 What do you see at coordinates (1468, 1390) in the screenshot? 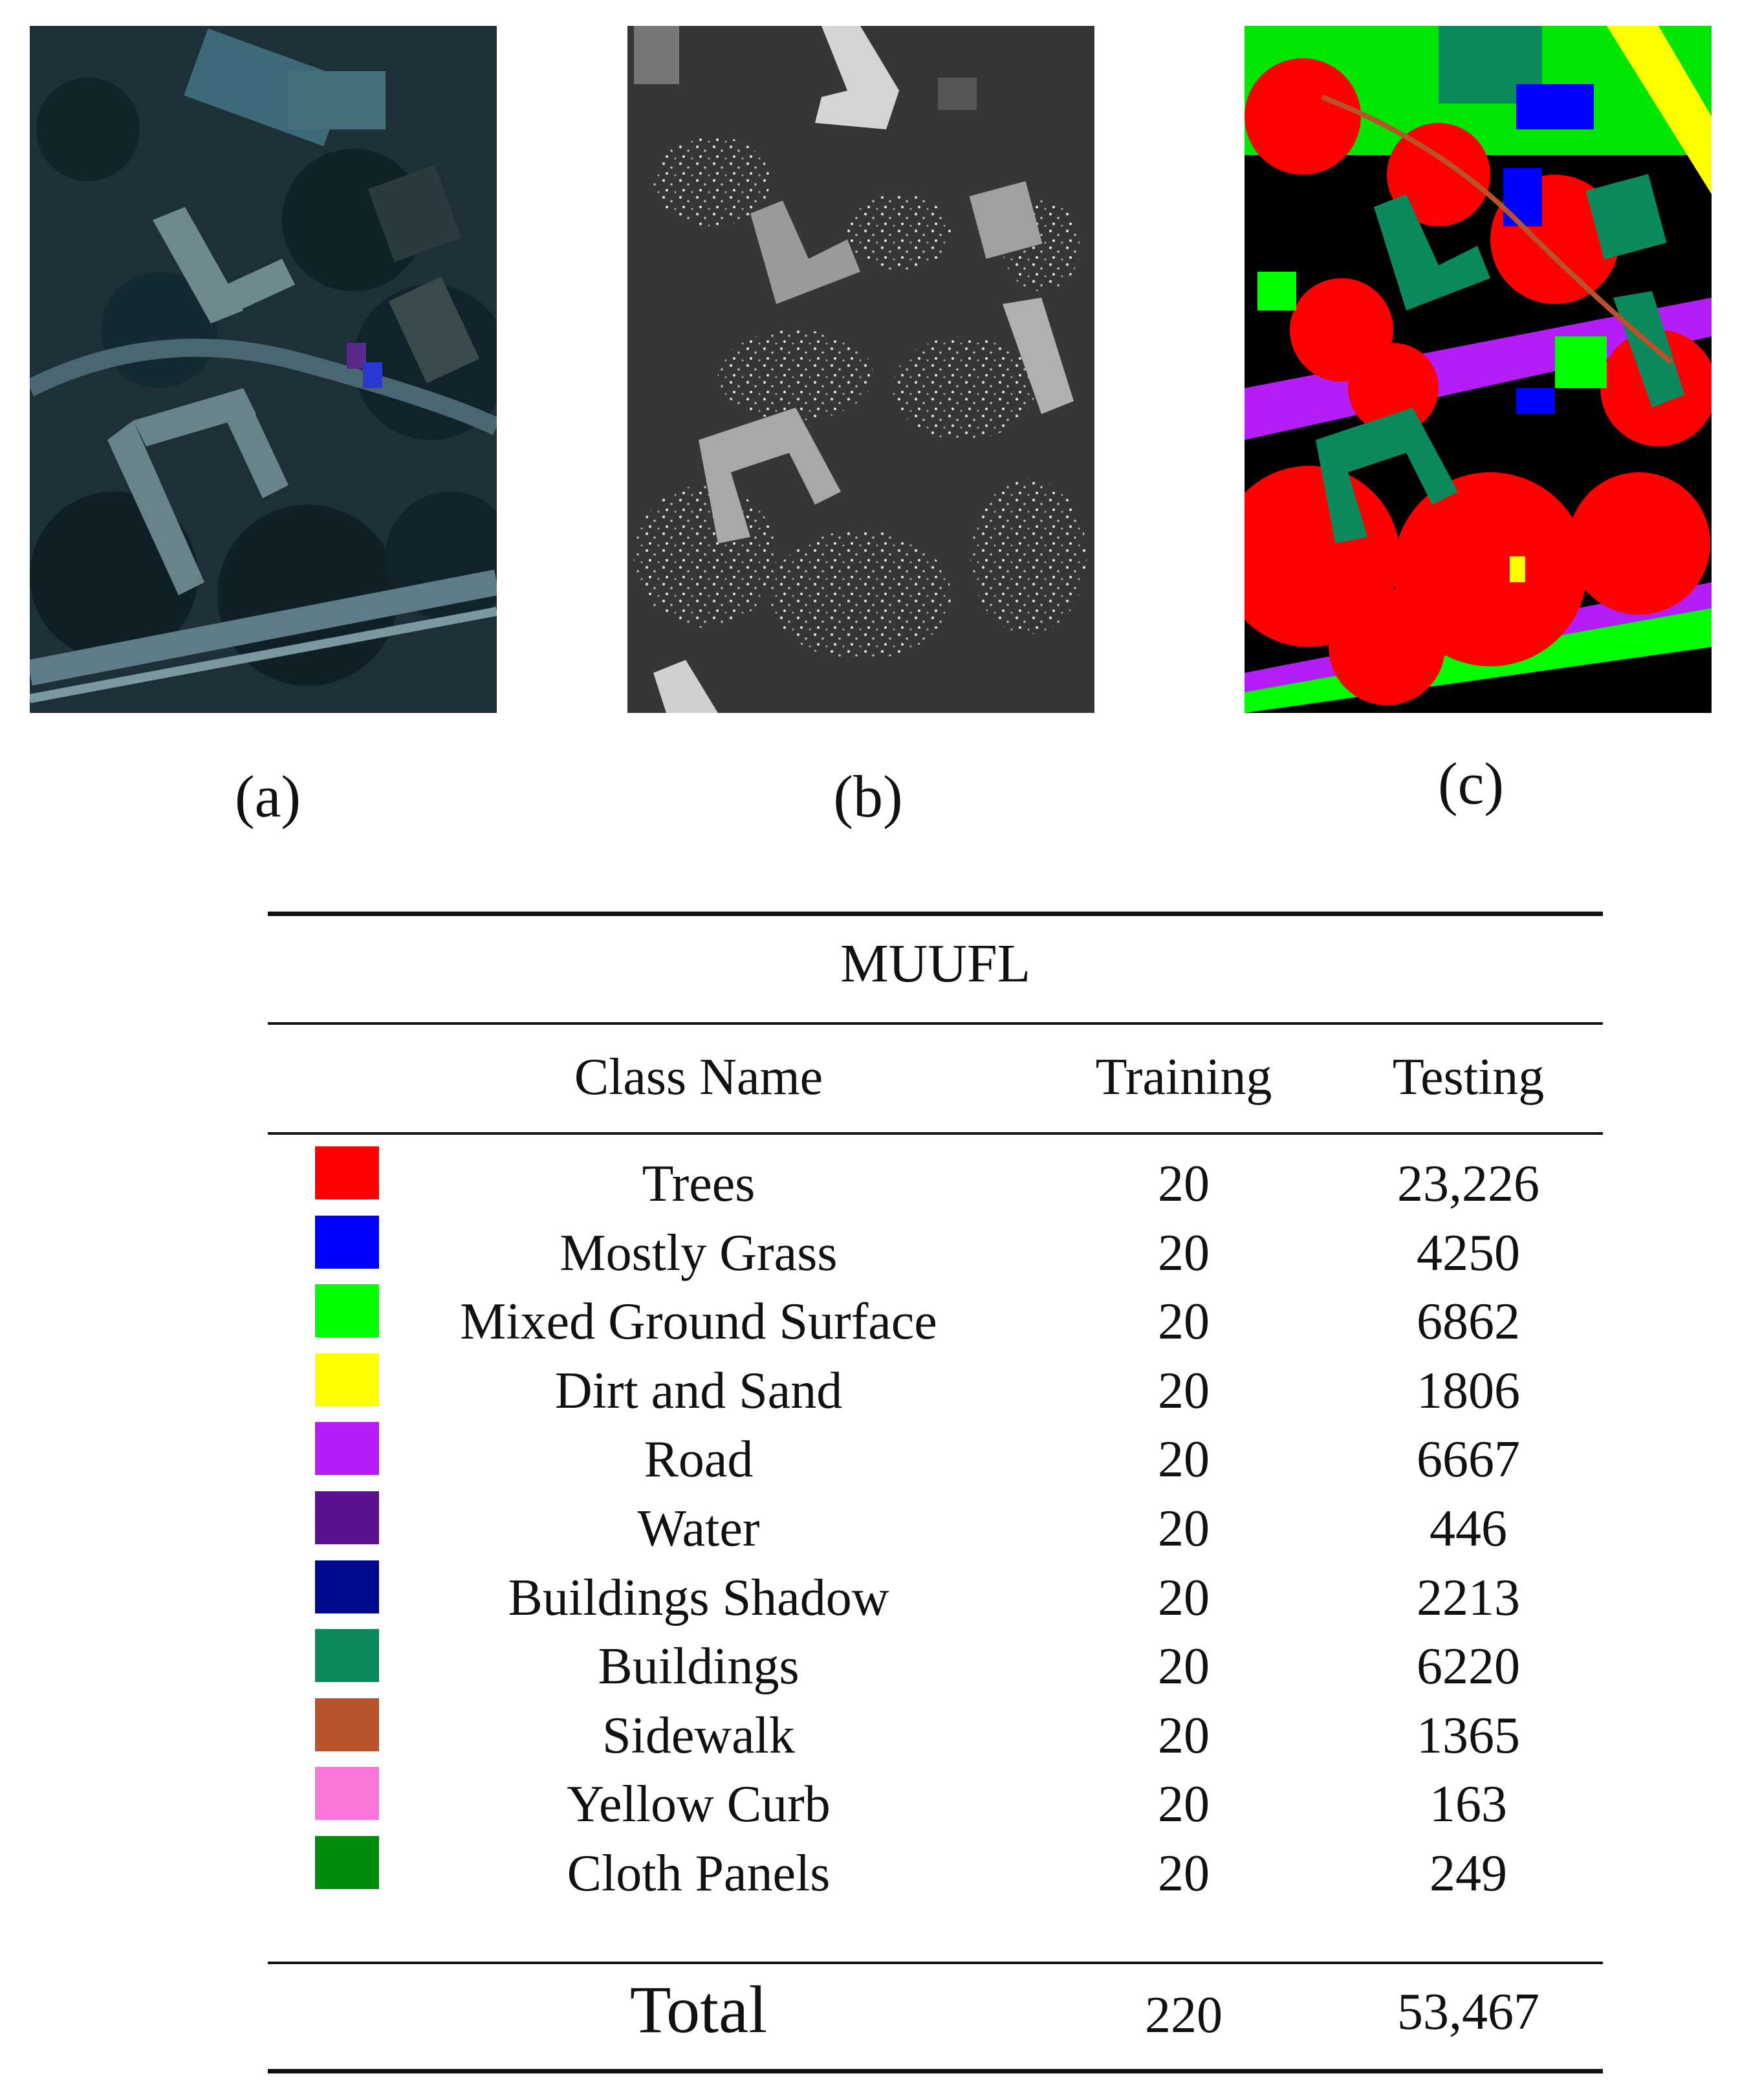
I see `testing-count-cell: 1806` at bounding box center [1468, 1390].